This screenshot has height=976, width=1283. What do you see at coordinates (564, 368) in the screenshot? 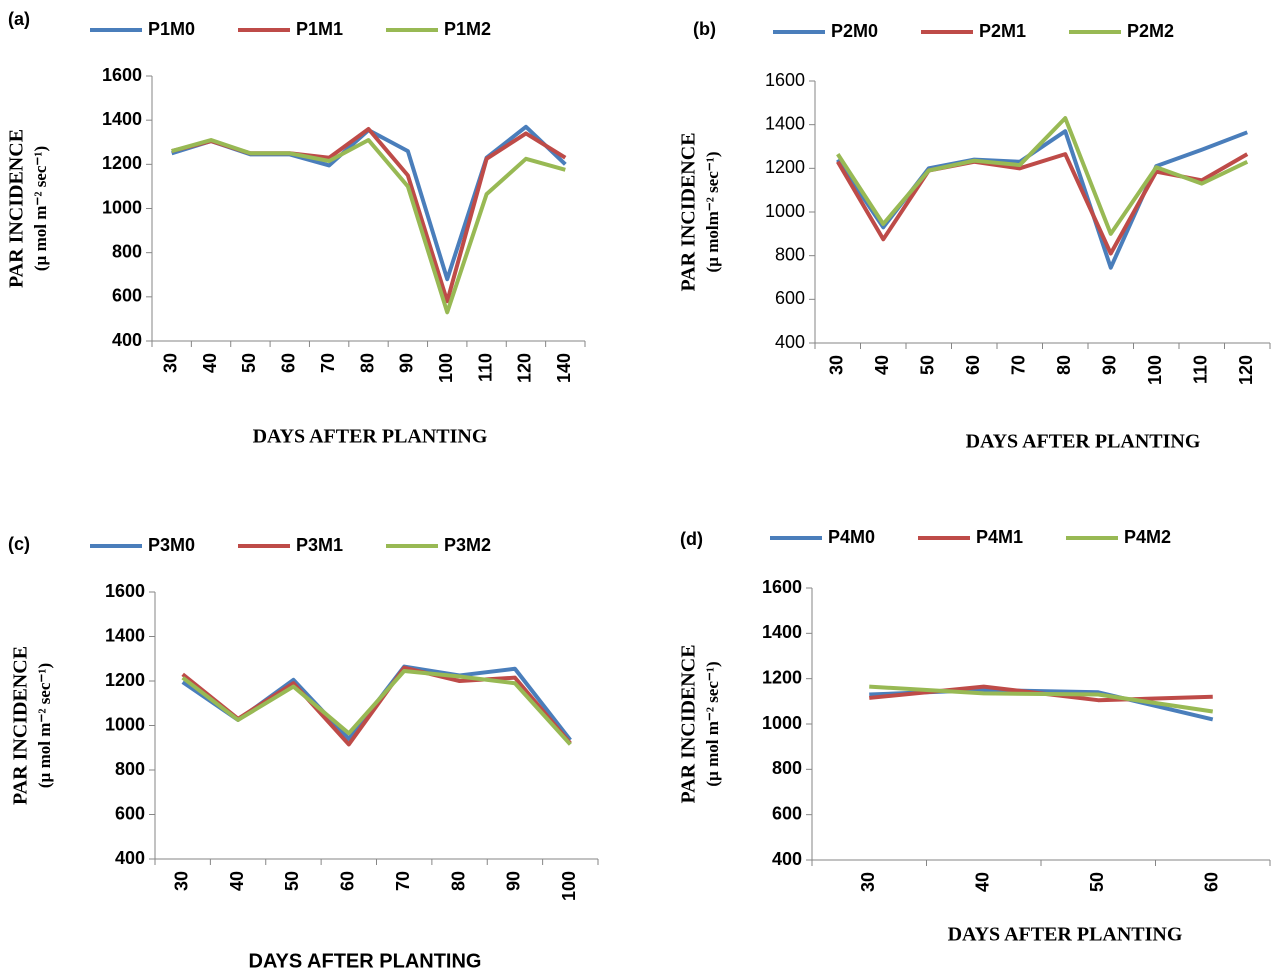
I see `x-tick-label: 140` at bounding box center [564, 368].